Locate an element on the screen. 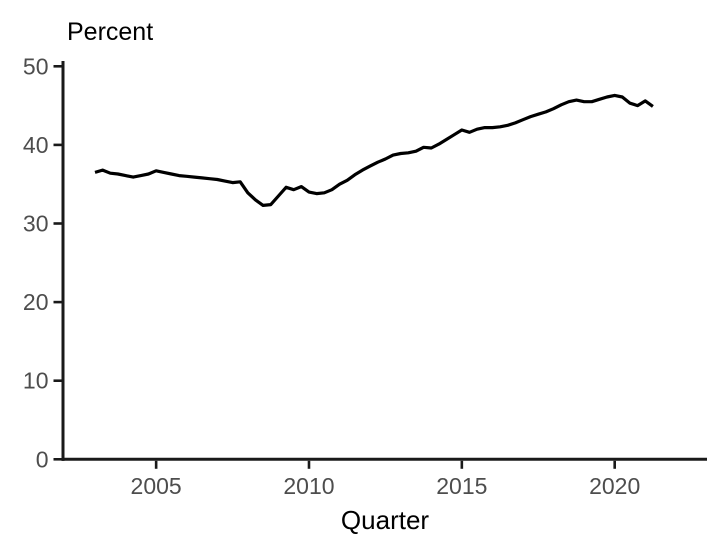  x-tick-label: 2015 is located at coordinates (461, 486).